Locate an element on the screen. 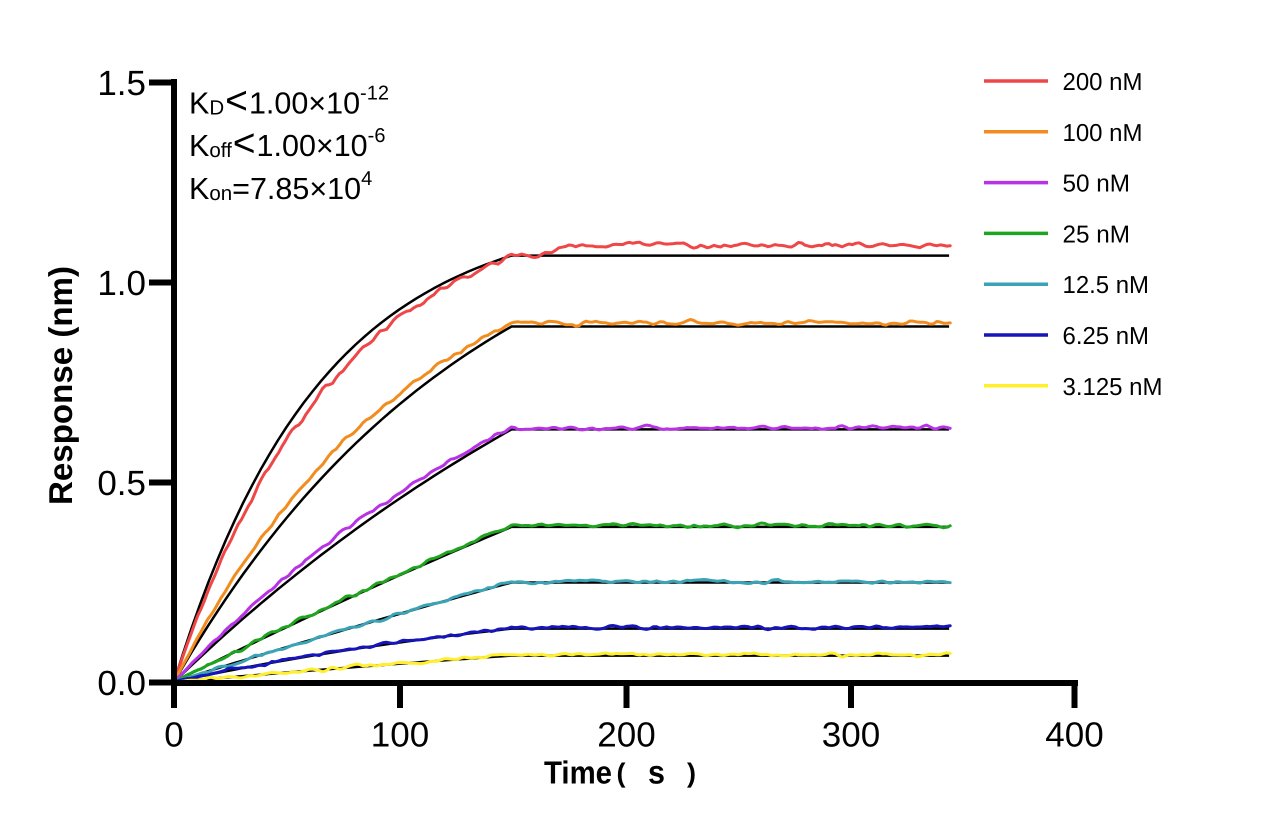 The height and width of the screenshot is (836, 1271). svg-text: 200 nM is located at coordinates (1103, 82).